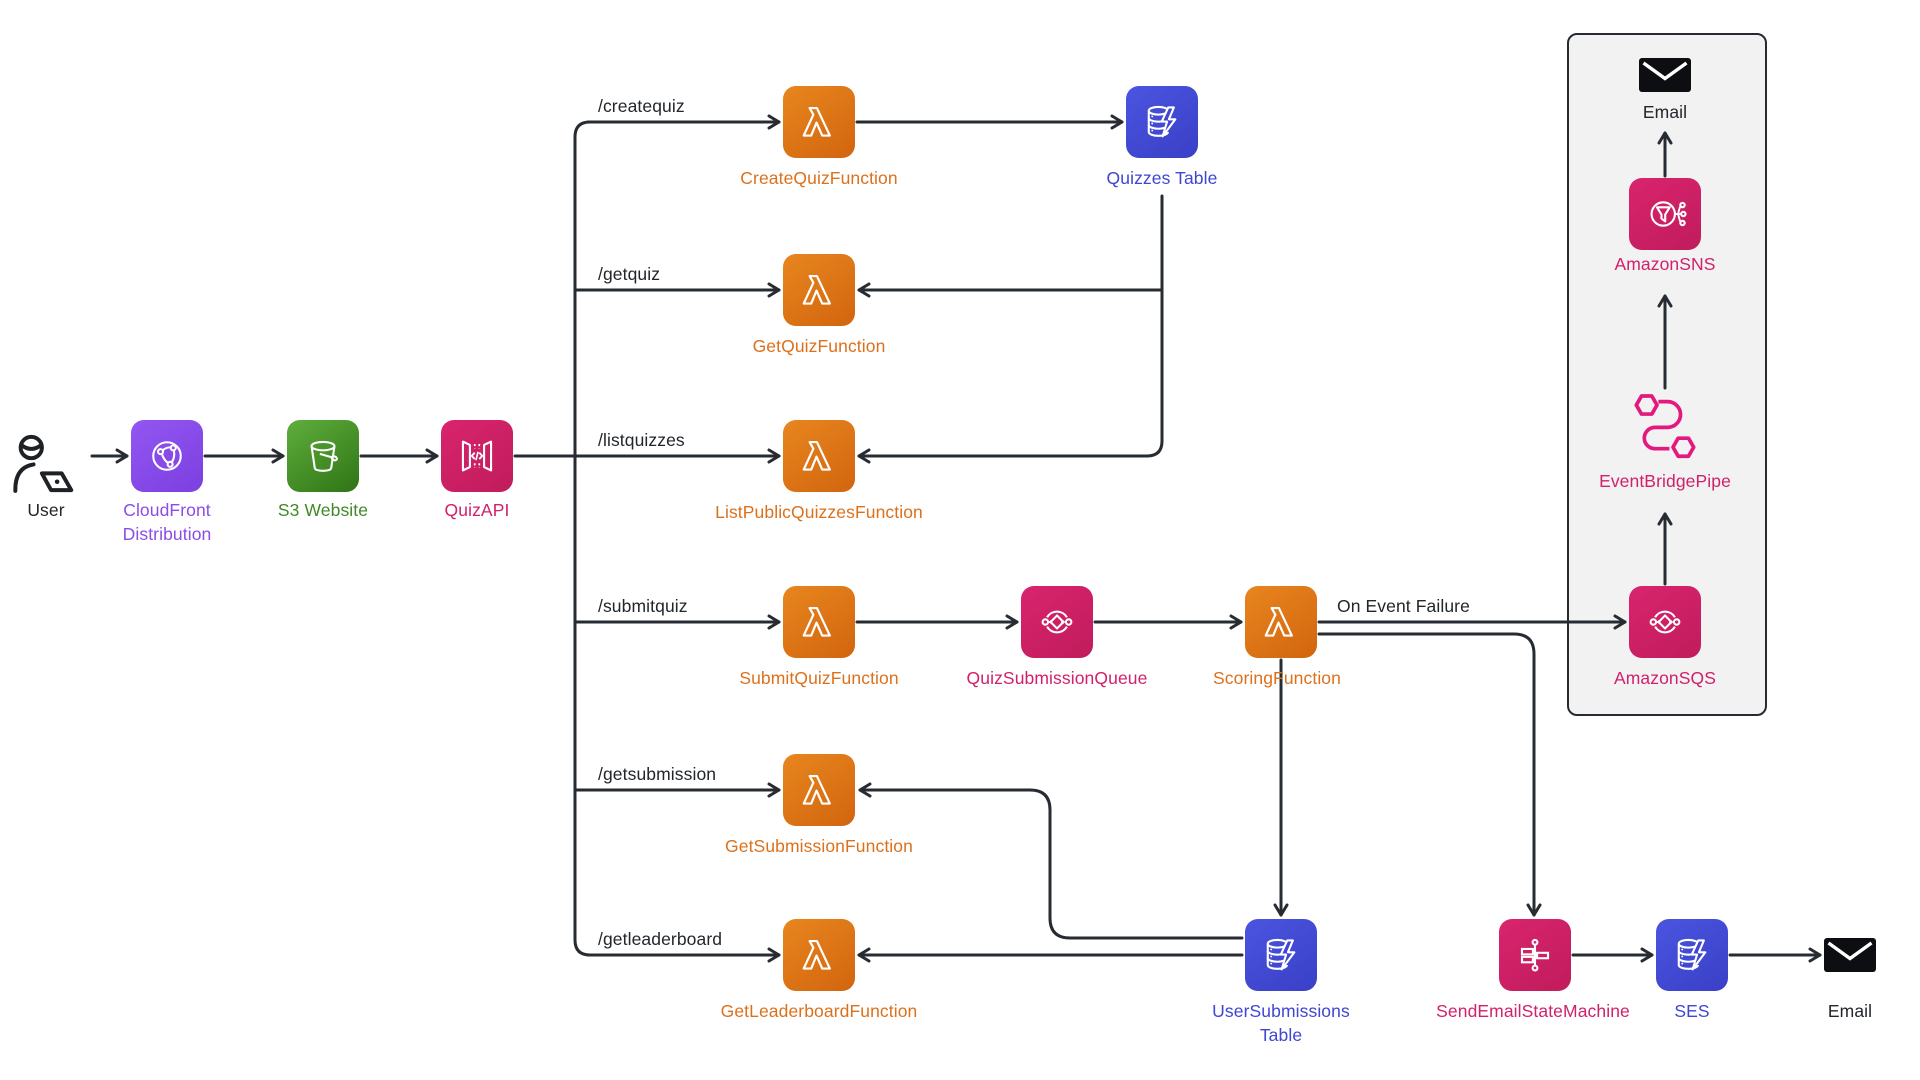 The height and width of the screenshot is (1080, 1920). What do you see at coordinates (819, 346) in the screenshot?
I see `get-quiz-function-label: GetQuizFunction` at bounding box center [819, 346].